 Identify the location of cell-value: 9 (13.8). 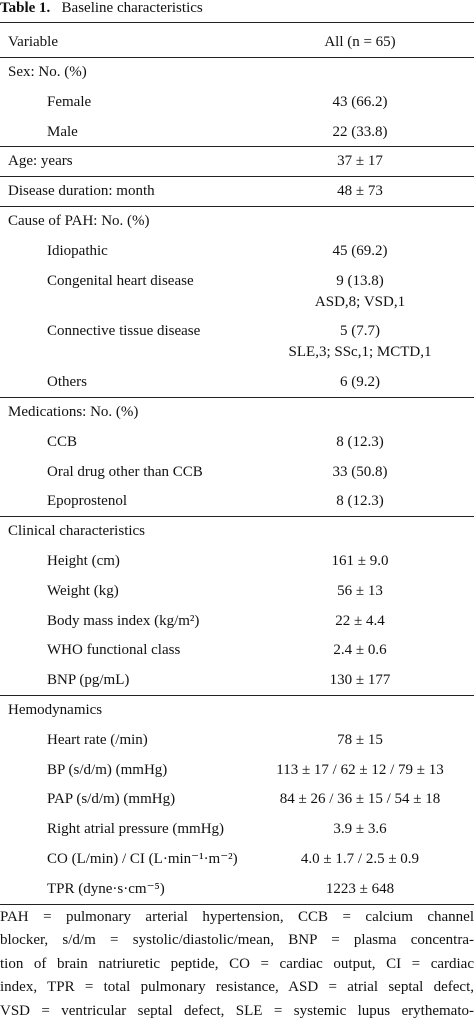
(360, 280).